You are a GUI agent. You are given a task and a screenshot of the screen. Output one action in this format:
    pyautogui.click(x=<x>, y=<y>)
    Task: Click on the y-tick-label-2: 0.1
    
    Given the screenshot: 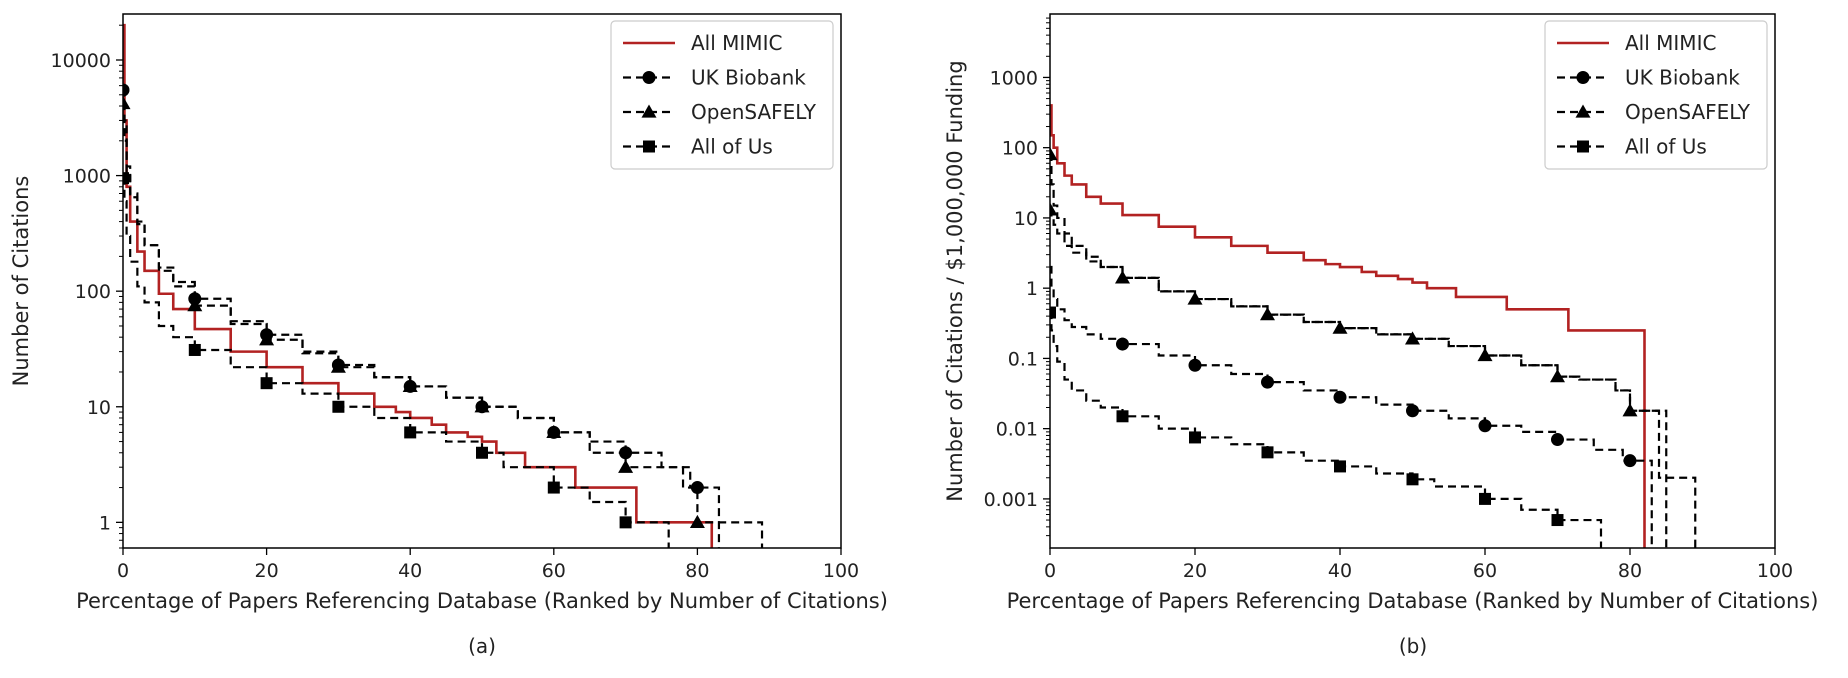 What is the action you would take?
    pyautogui.click(x=1023, y=359)
    